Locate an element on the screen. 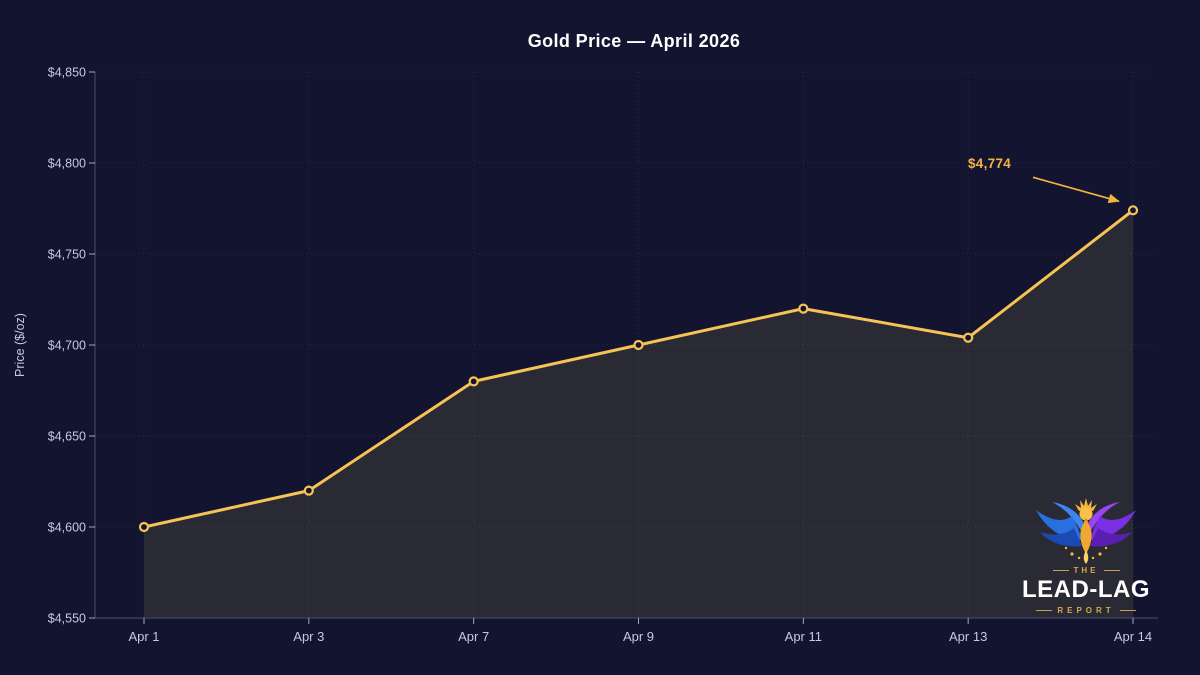  y-tick-label: $4,850 is located at coordinates (67, 73).